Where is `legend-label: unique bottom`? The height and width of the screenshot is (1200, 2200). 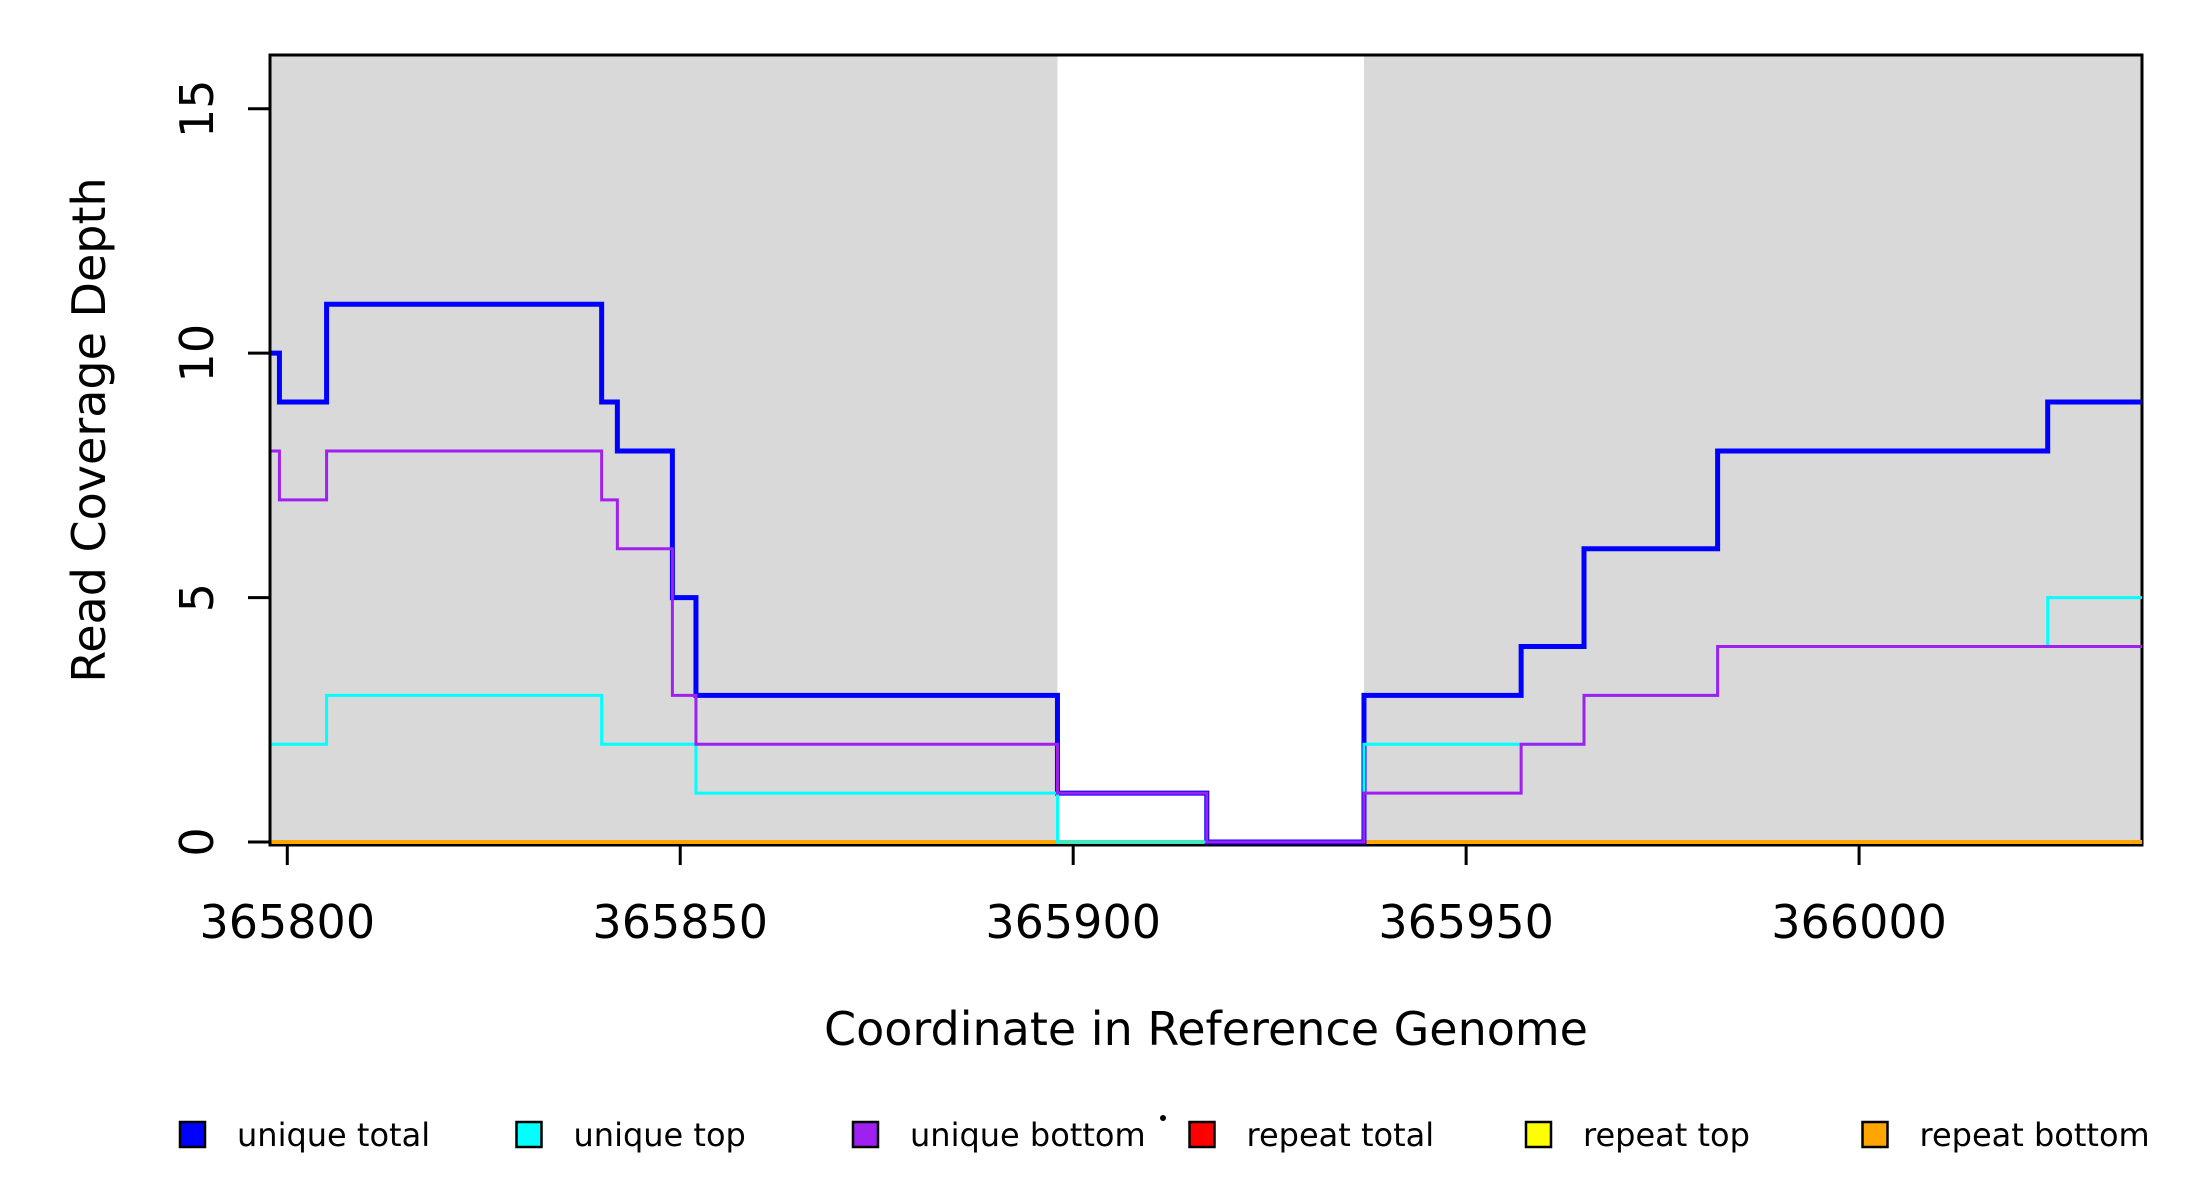
legend-label: unique bottom is located at coordinates (1028, 1135).